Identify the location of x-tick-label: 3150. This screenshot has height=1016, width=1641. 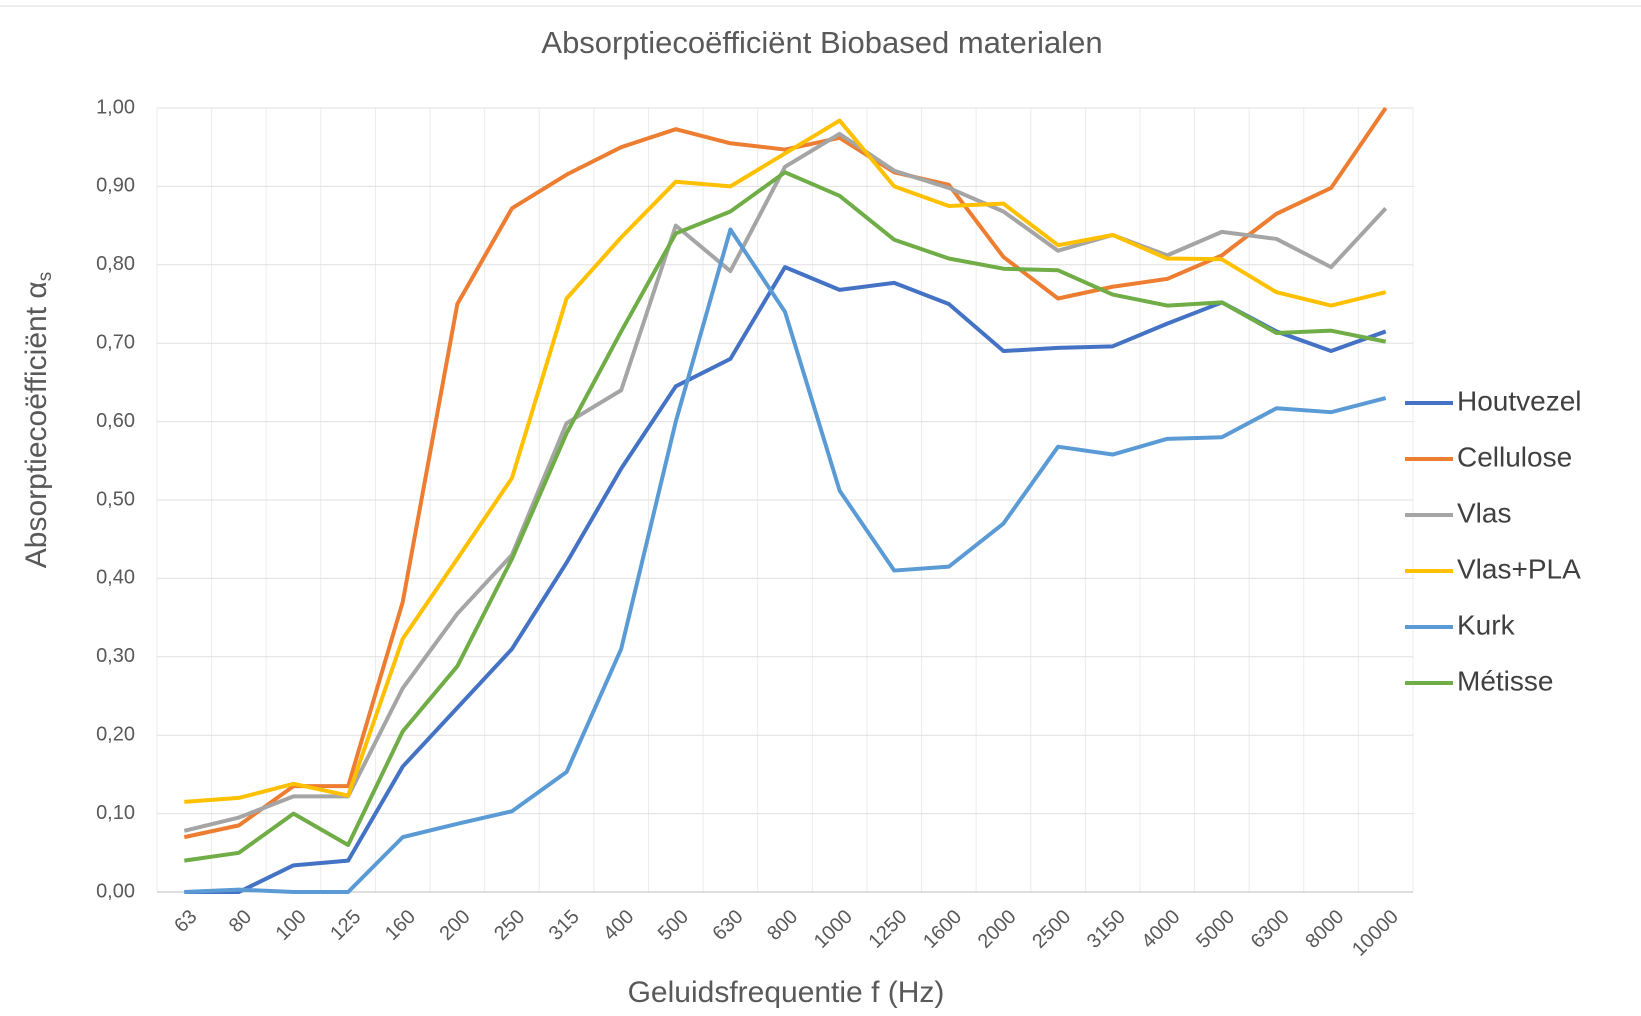
(1106, 929).